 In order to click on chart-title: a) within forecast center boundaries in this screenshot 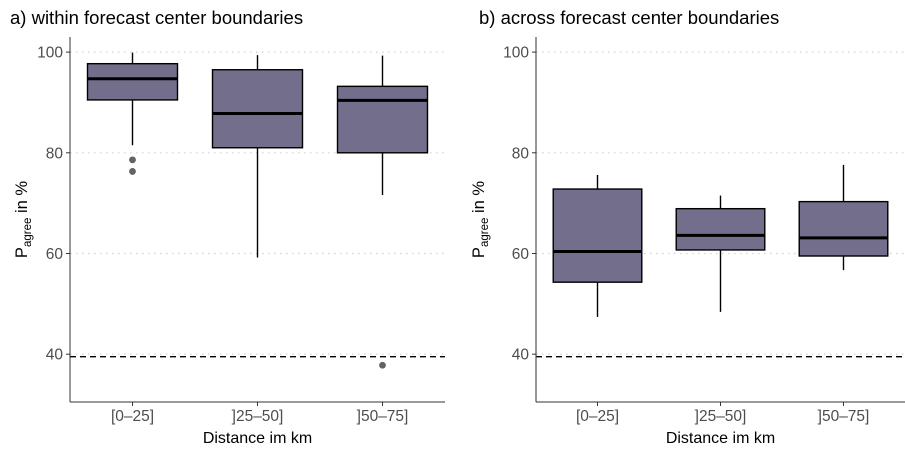, I will do `click(156, 17)`.